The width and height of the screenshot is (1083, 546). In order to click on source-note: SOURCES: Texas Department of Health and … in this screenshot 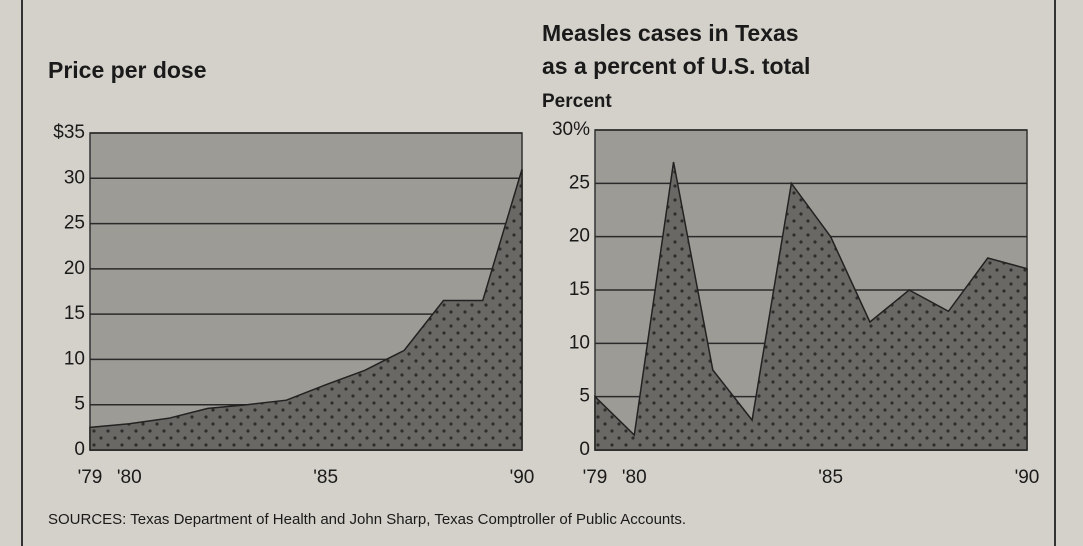, I will do `click(367, 519)`.